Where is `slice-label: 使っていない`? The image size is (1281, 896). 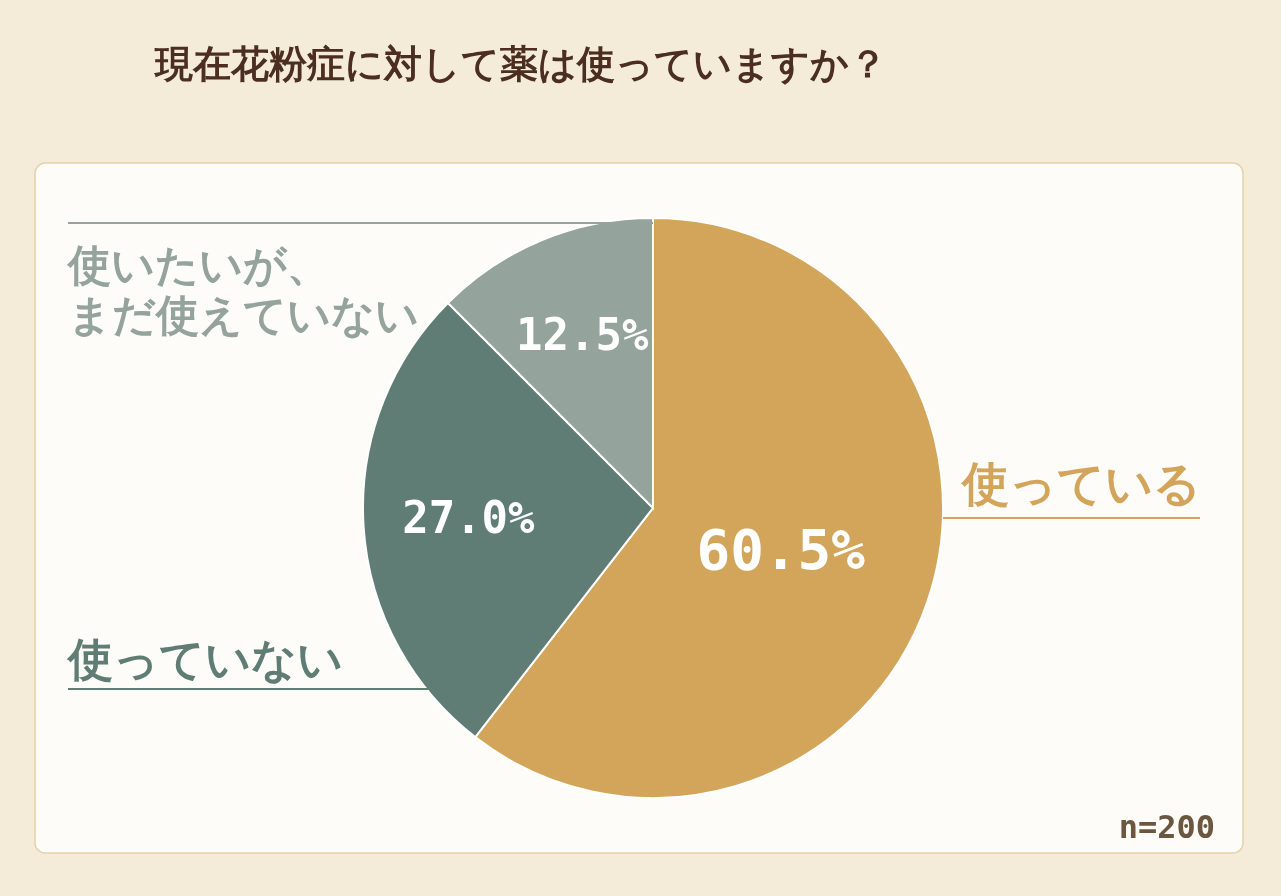
slice-label: 使っていない is located at coordinates (204, 659).